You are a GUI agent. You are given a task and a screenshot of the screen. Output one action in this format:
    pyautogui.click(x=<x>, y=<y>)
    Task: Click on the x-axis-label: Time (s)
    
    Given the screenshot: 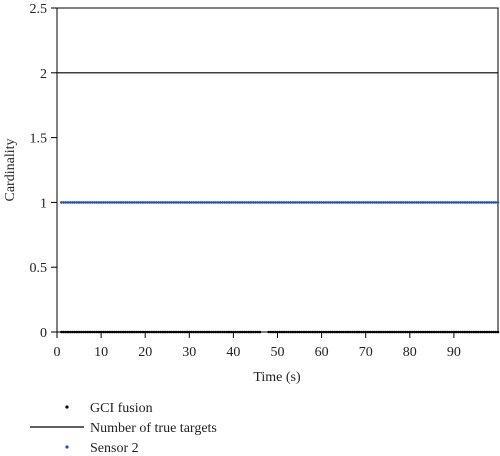 What is the action you would take?
    pyautogui.click(x=277, y=377)
    